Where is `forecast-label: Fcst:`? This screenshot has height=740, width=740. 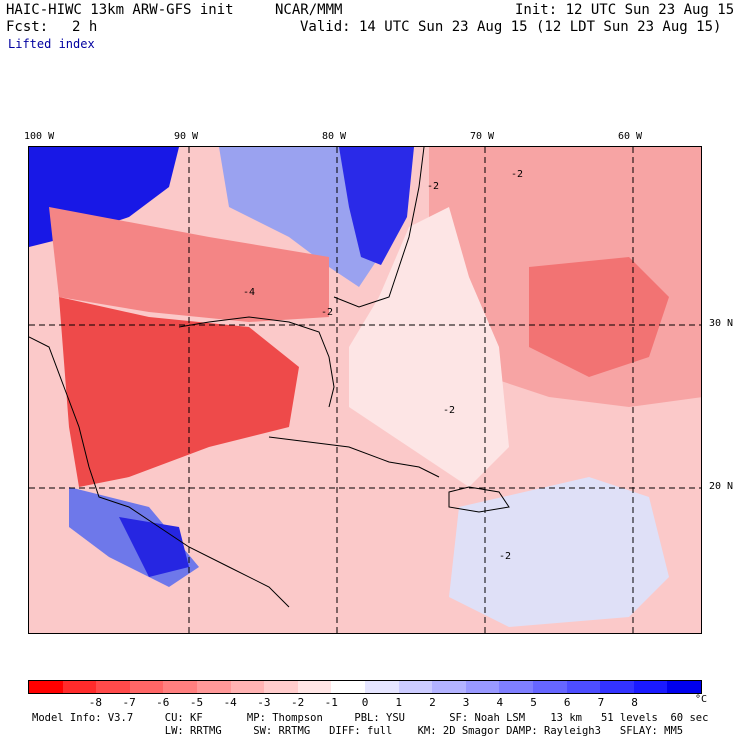
forecast-label: Fcst: is located at coordinates (27, 27).